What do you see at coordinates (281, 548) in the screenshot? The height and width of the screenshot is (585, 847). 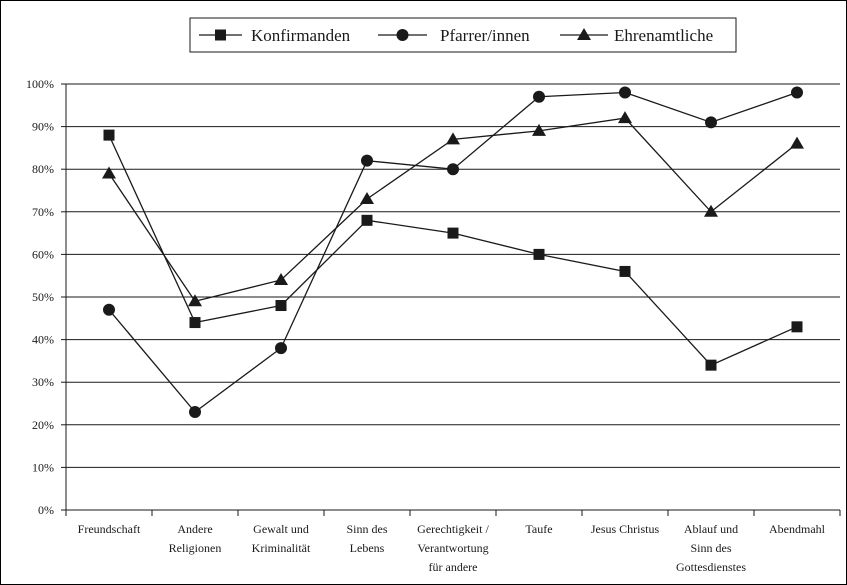 I see `x-tick-label-line: Kriminalität` at bounding box center [281, 548].